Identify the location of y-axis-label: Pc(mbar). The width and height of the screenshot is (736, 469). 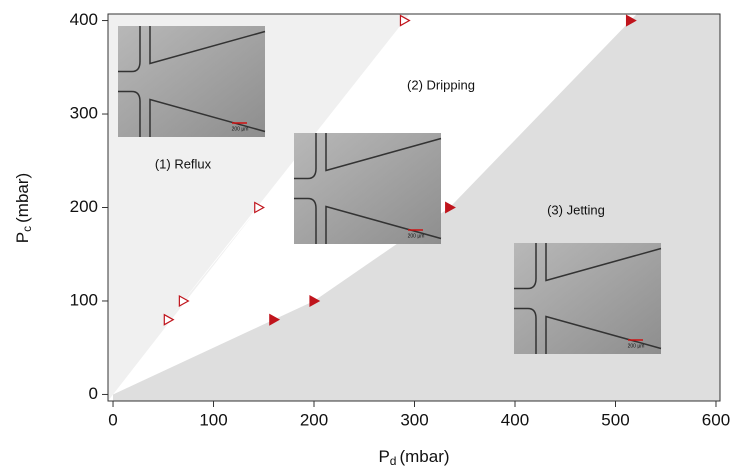
(23, 208).